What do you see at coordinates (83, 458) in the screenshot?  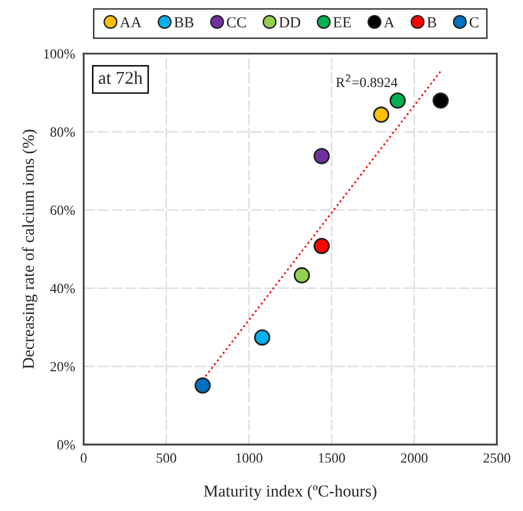 I see `x-tick-label: 0` at bounding box center [83, 458].